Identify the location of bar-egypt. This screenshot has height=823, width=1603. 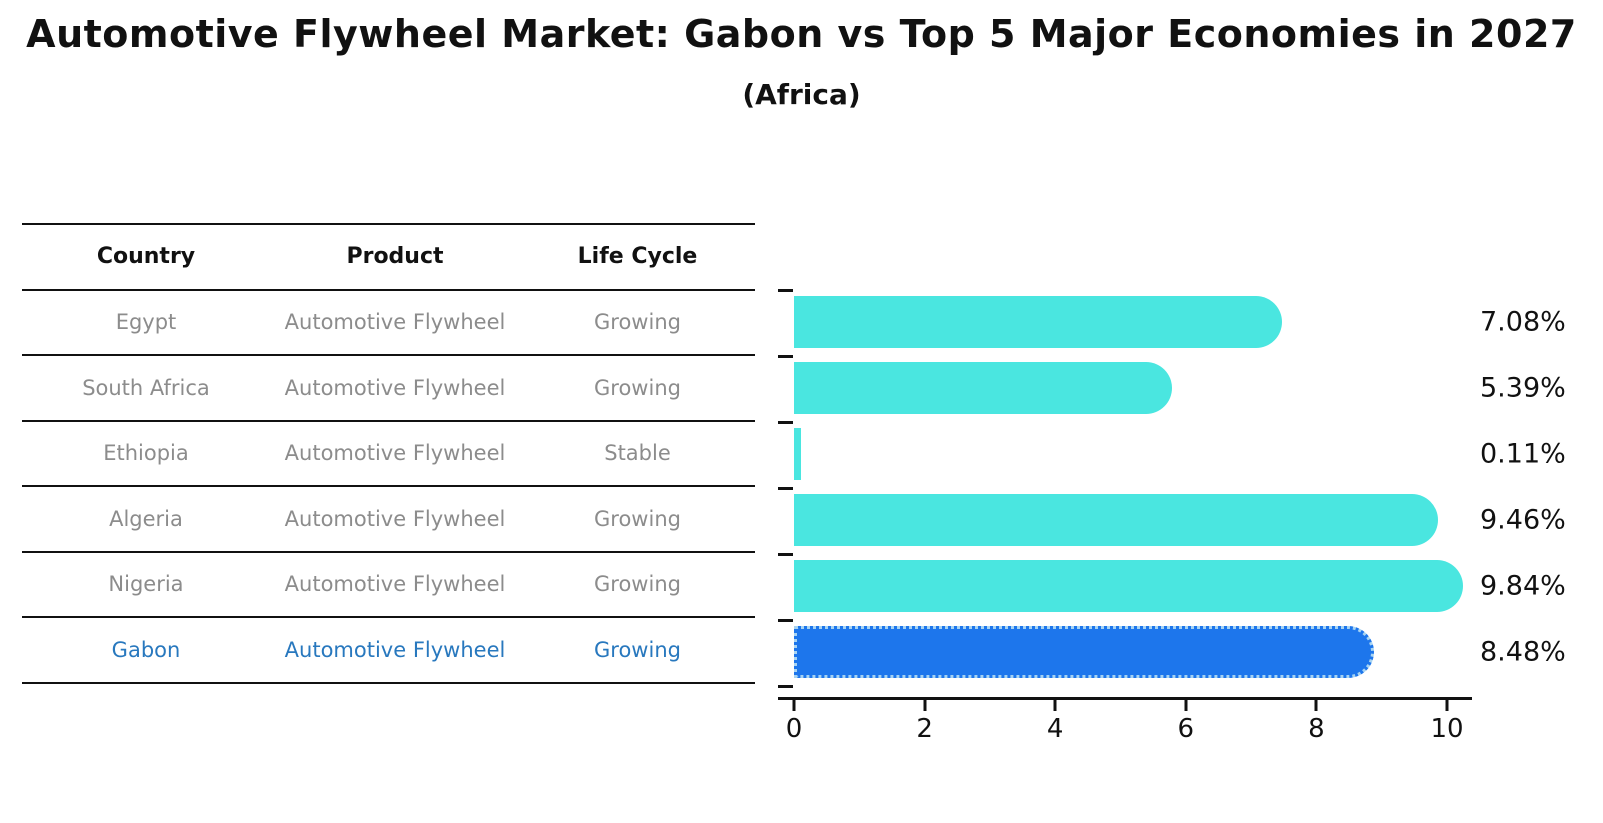
(1038, 322).